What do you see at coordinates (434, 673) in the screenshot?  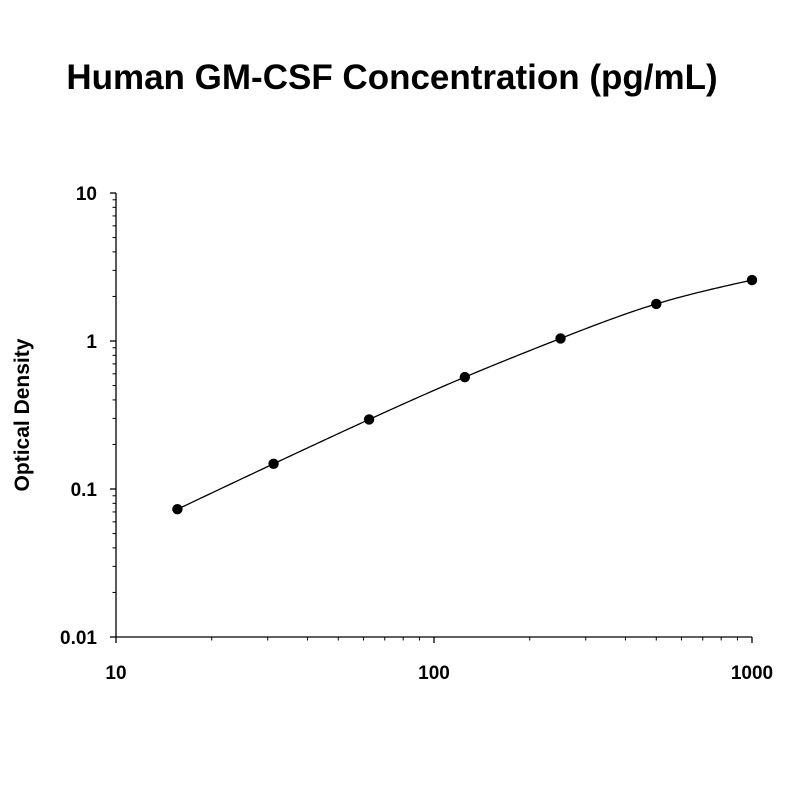 I see `x-tick-label: 100` at bounding box center [434, 673].